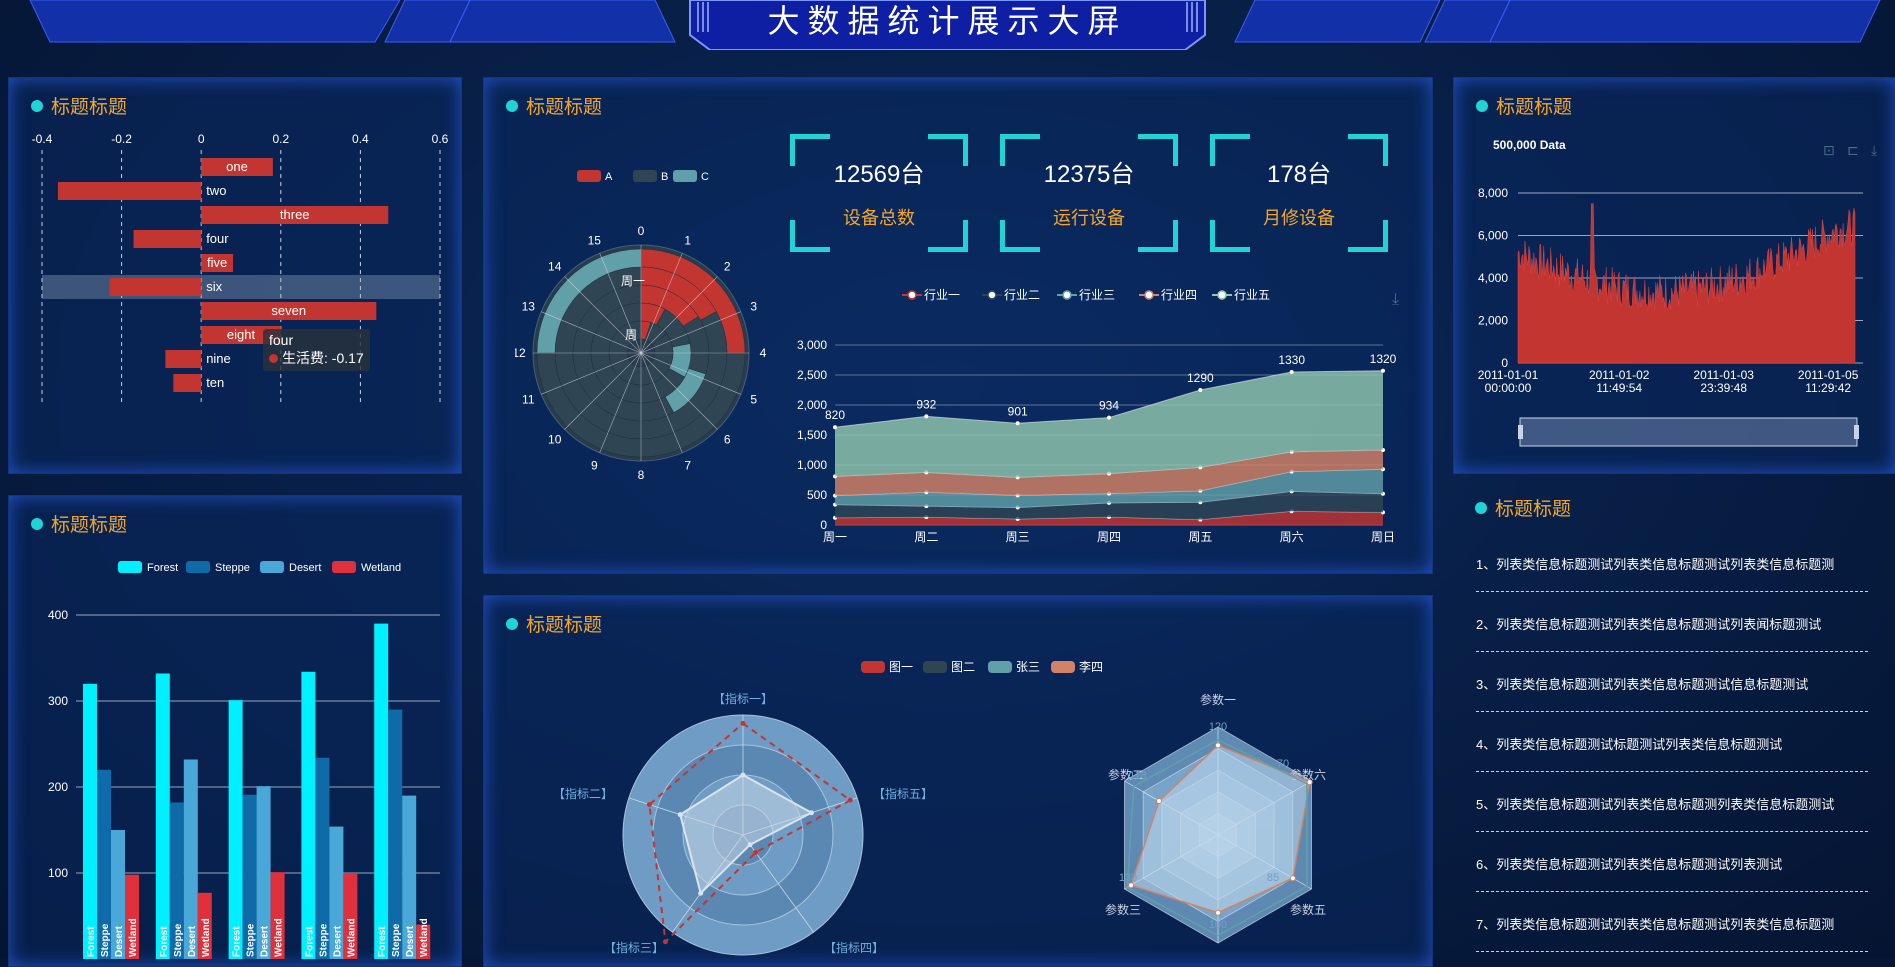 This screenshot has height=967, width=1895. Describe the element at coordinates (687, 466) in the screenshot. I see `angle-label: 7` at that location.